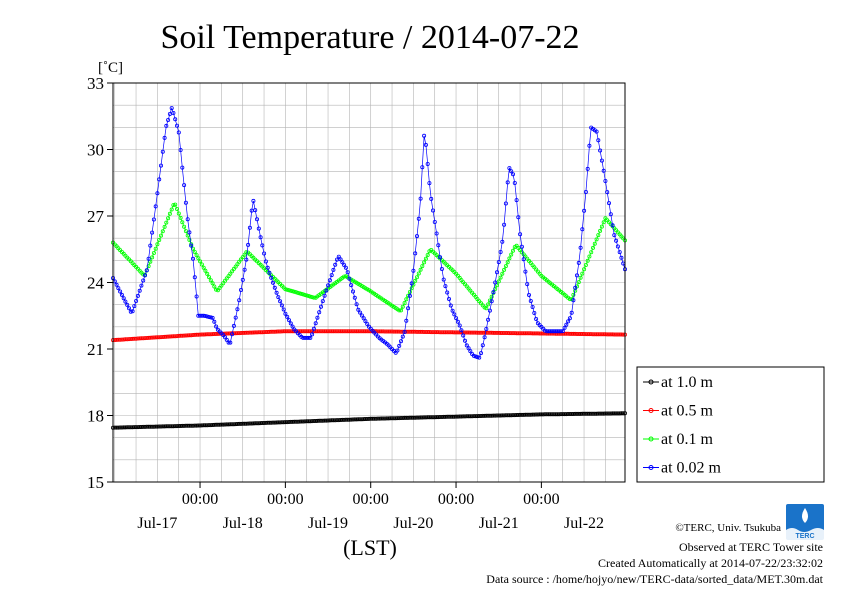 The image size is (842, 595). What do you see at coordinates (651, 382) in the screenshot?
I see `legend-swatch-marker` at bounding box center [651, 382].